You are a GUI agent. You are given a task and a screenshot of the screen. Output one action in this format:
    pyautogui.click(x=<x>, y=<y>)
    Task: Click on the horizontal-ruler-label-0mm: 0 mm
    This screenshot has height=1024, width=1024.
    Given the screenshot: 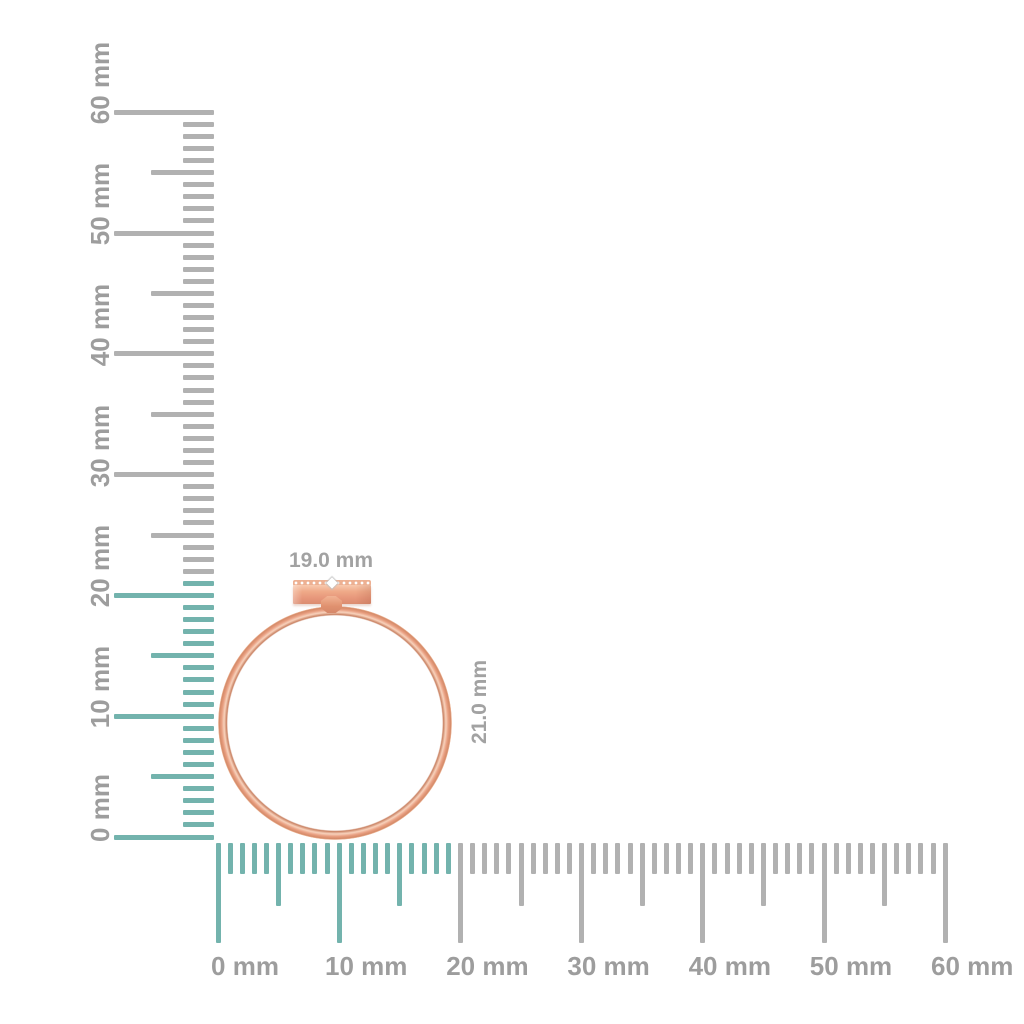 What is the action you would take?
    pyautogui.click(x=245, y=966)
    